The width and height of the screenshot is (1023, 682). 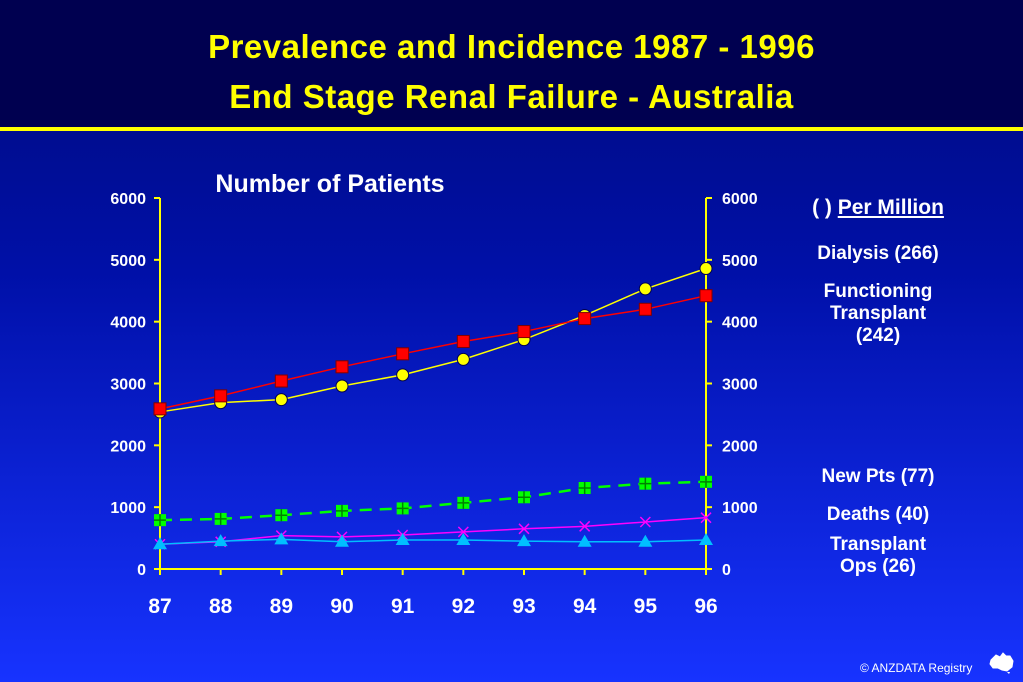 What do you see at coordinates (128, 261) in the screenshot?
I see `left-y-tick-label: 5000` at bounding box center [128, 261].